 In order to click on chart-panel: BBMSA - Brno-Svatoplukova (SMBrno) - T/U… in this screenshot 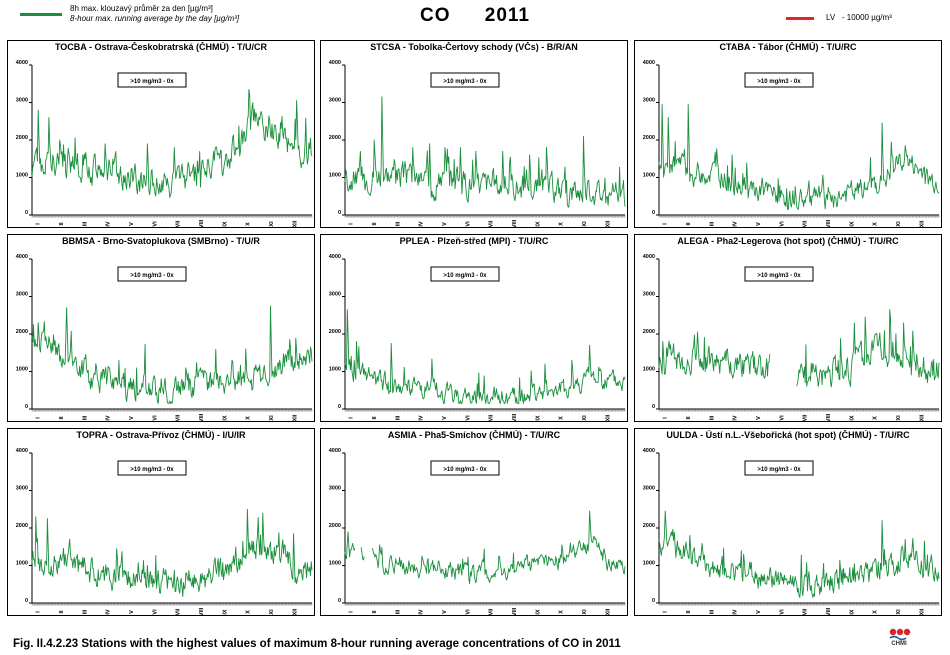, I will do `click(161, 328)`.